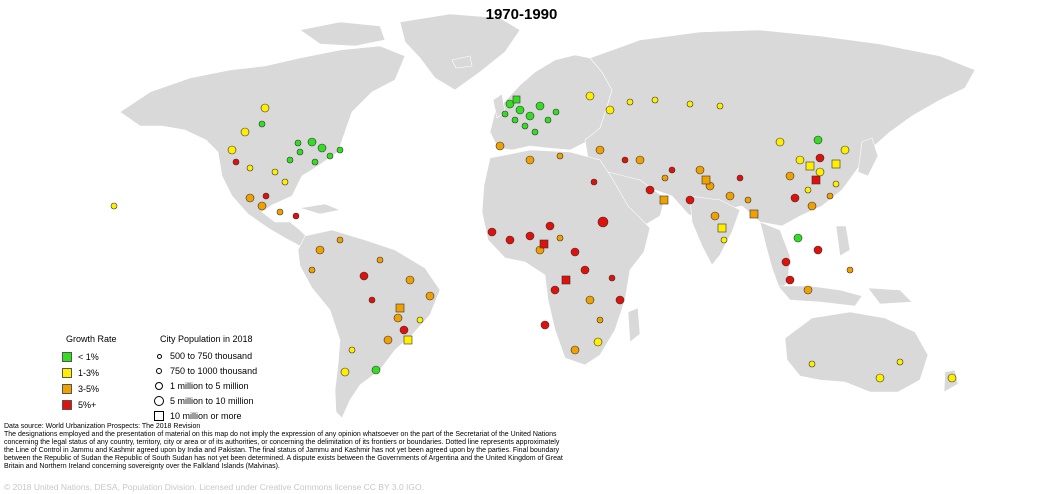 Image resolution: width=1043 pixels, height=494 pixels. What do you see at coordinates (890, 296) in the screenshot?
I see `new-guinea` at bounding box center [890, 296].